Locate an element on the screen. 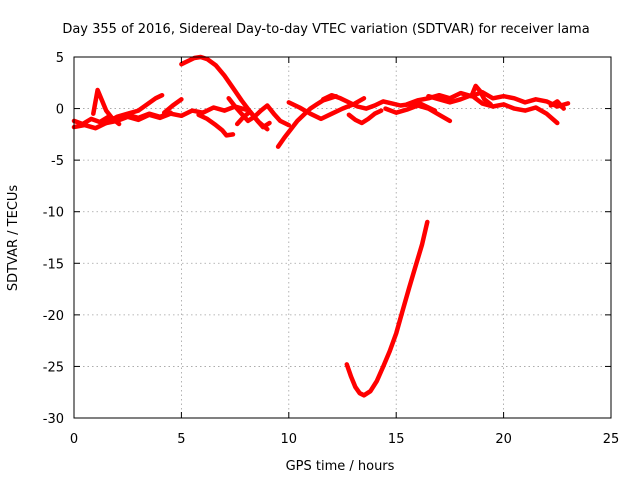 This screenshot has width=640, height=480. y-tick-label: 0 is located at coordinates (60, 110).